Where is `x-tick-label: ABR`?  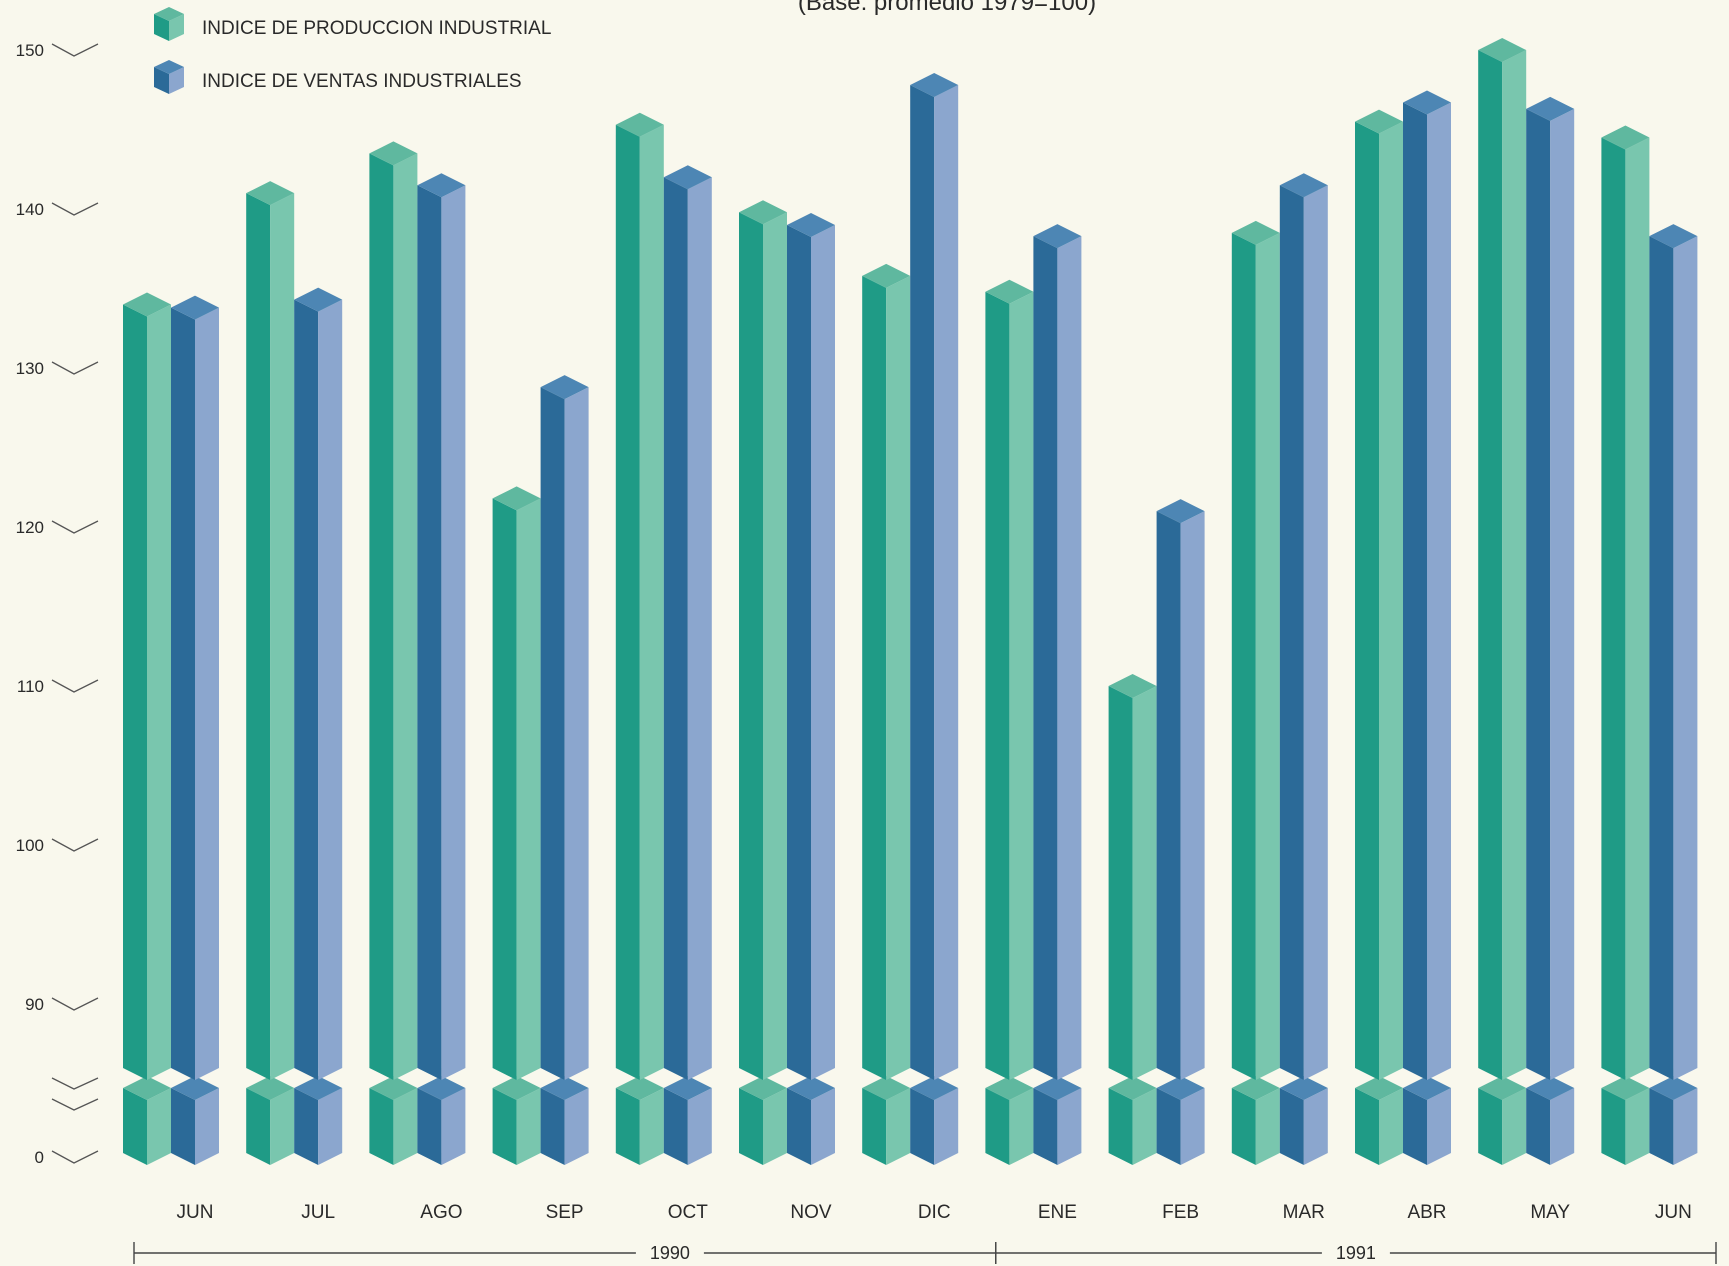
x-tick-label: ABR is located at coordinates (1426, 1212).